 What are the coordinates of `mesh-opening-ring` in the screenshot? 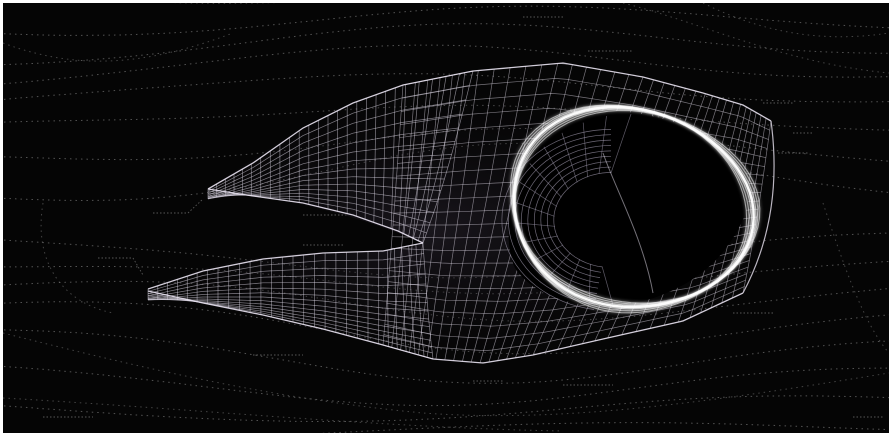 It's located at (631, 209).